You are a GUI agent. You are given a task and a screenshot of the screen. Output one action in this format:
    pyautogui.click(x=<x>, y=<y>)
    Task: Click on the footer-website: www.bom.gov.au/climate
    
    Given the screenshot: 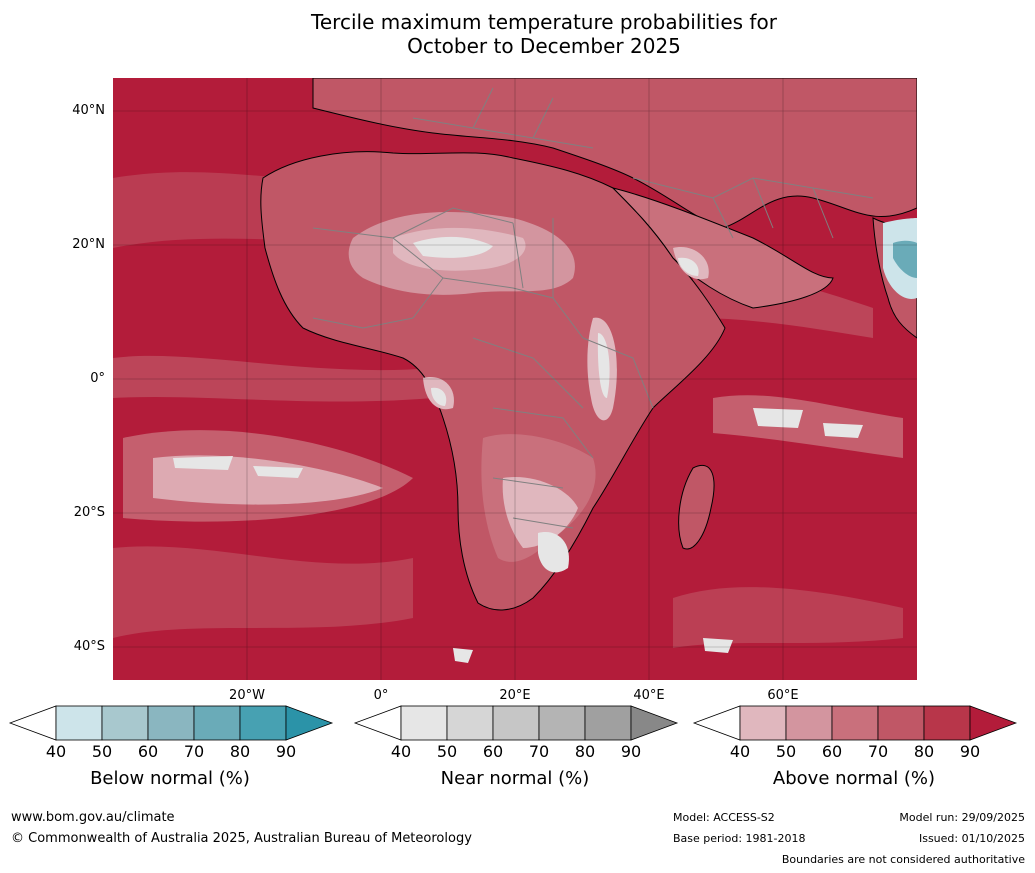 What is the action you would take?
    pyautogui.click(x=93, y=817)
    